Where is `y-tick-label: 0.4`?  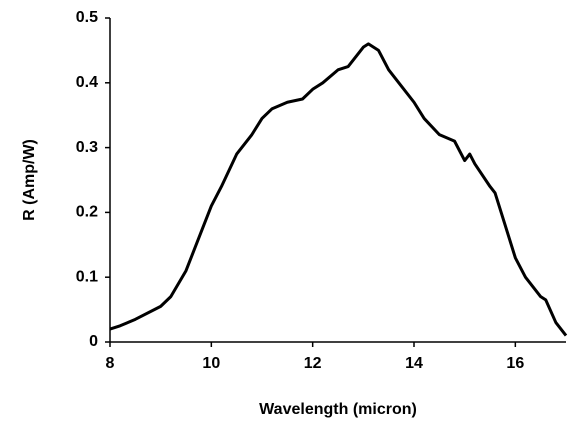 y-tick-label: 0.4 is located at coordinates (87, 82).